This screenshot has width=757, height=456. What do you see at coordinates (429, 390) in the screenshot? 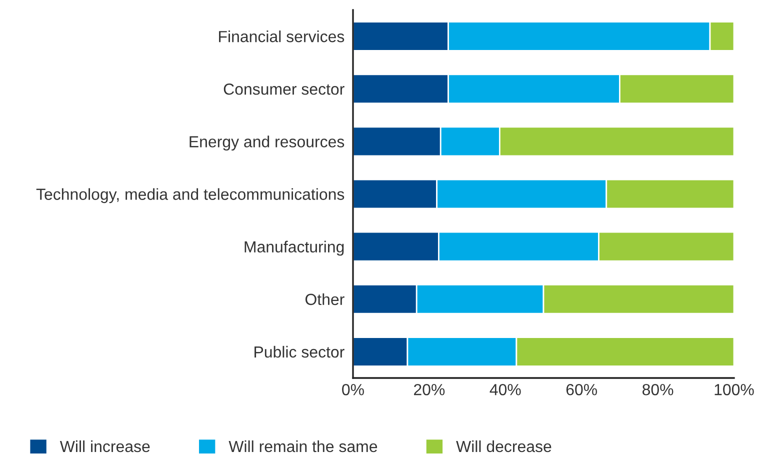
I see `x-tick-label: 20%` at bounding box center [429, 390].